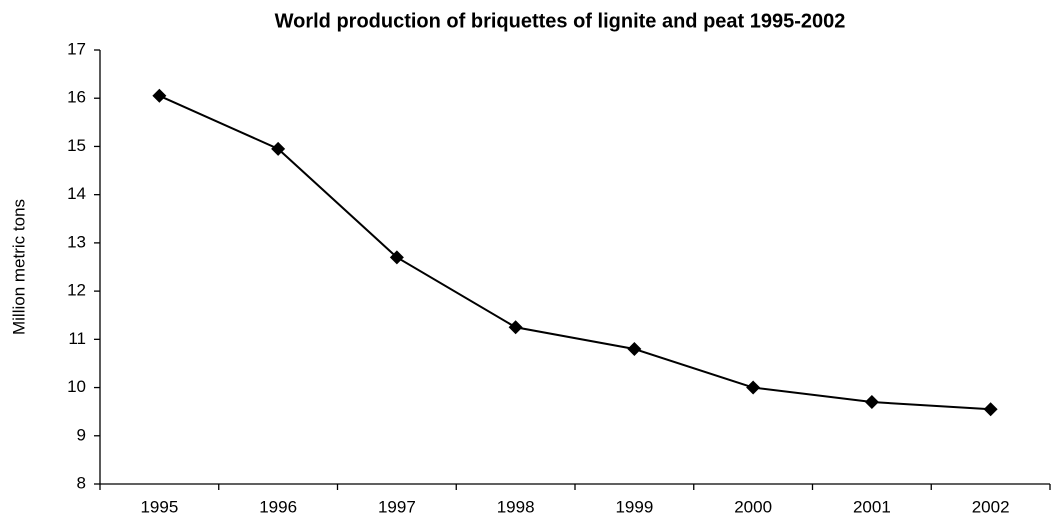 The image size is (1053, 524). Describe the element at coordinates (76, 145) in the screenshot. I see `y-tick-label: 15` at that location.